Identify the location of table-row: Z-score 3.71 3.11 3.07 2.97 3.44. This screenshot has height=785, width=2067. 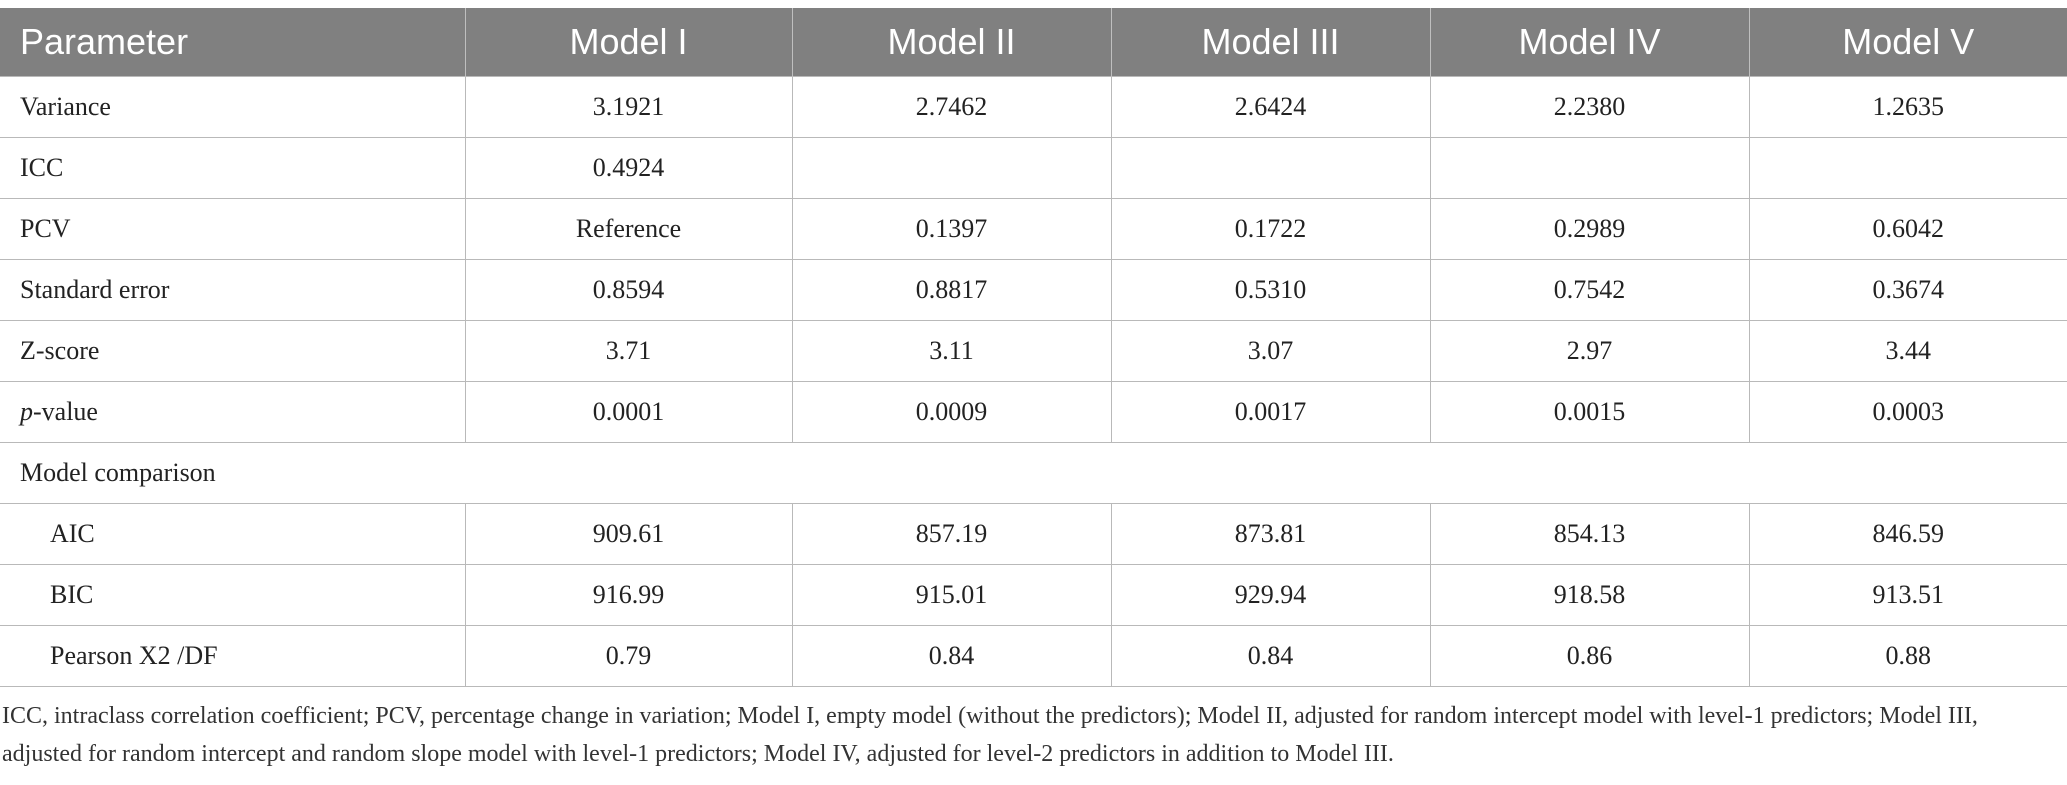
(1033, 351).